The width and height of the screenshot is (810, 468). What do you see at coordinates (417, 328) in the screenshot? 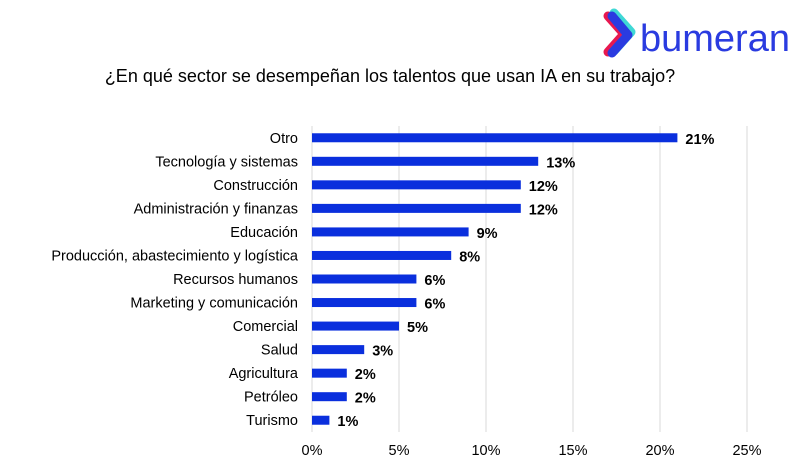
I see `data-label: 5%` at bounding box center [417, 328].